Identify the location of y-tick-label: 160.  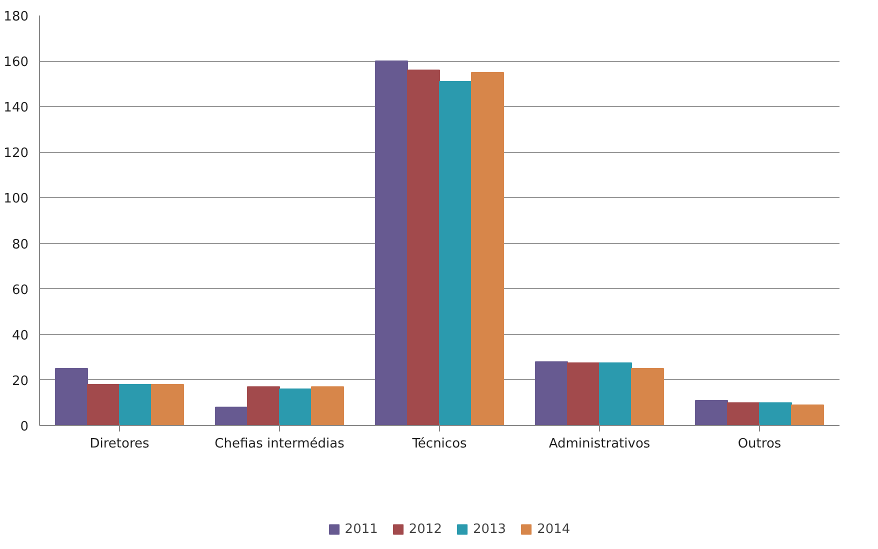
(16, 62).